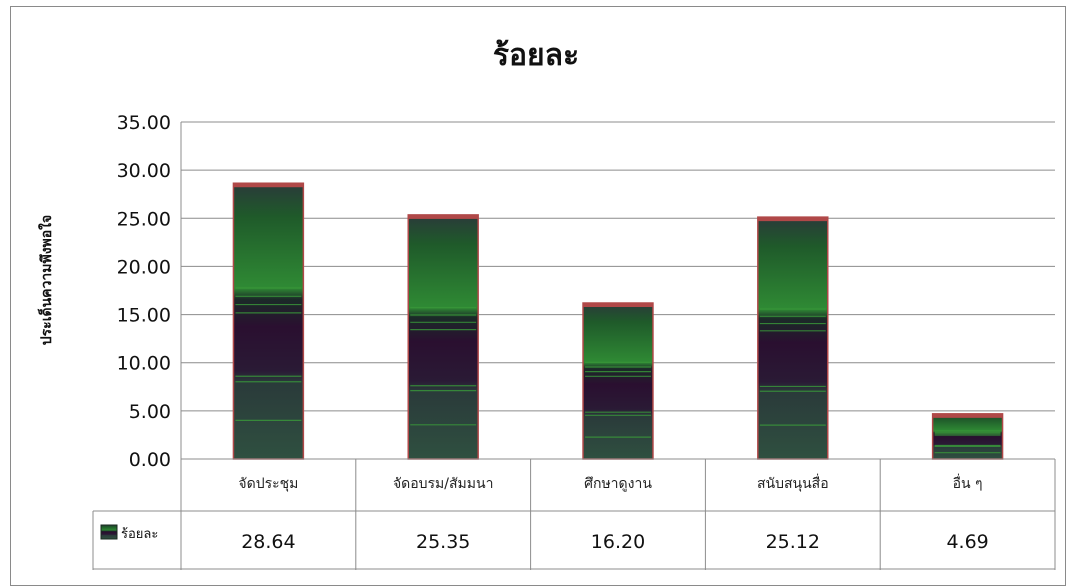 This screenshot has width=1077, height=586. I want to click on y-tick-label: 15.00, so click(144, 316).